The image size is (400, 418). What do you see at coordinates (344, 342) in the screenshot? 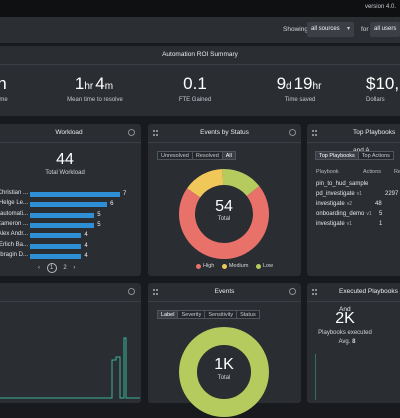
I see `avg-label: Avg.` at bounding box center [344, 342].